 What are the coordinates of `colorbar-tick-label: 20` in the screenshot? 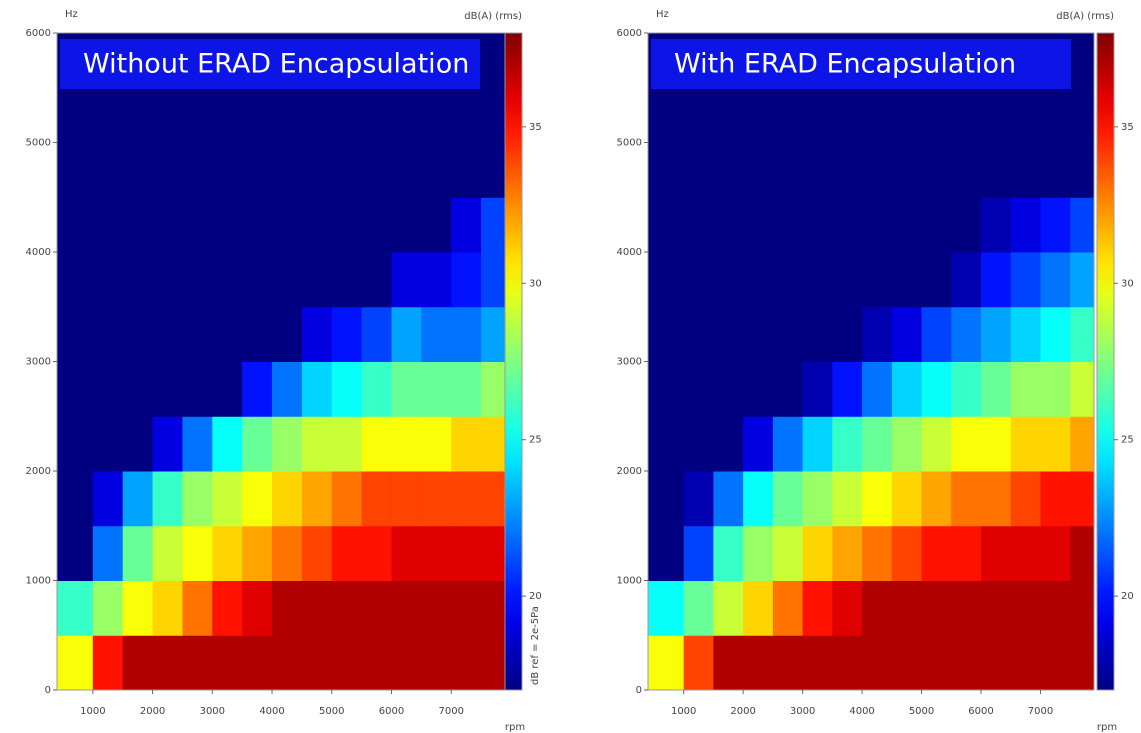 It's located at (535, 596).